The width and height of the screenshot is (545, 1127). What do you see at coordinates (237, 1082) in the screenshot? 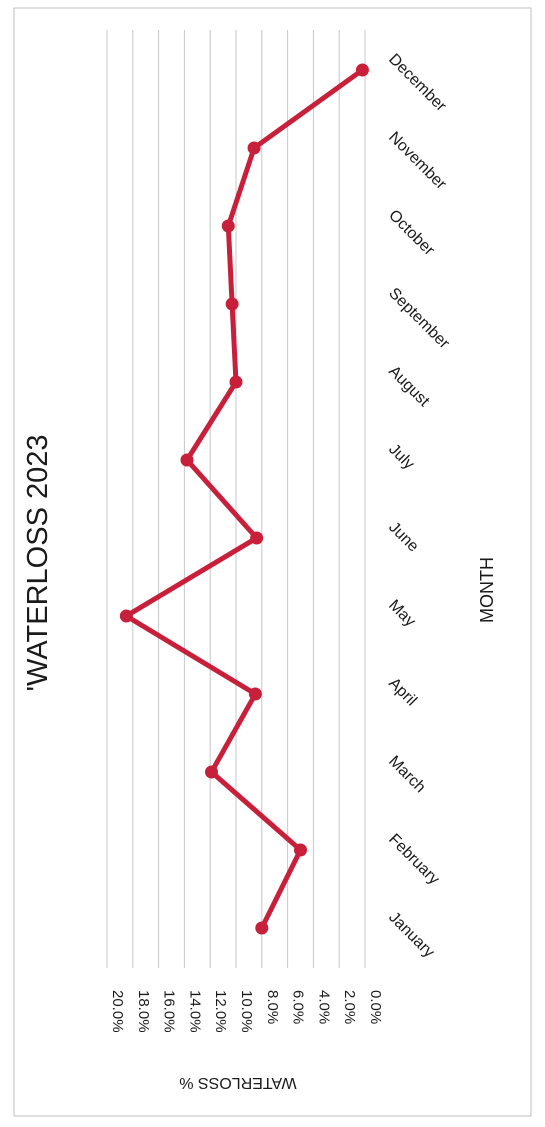
I see `y-axis-label: WATERLOSS %` at bounding box center [237, 1082].